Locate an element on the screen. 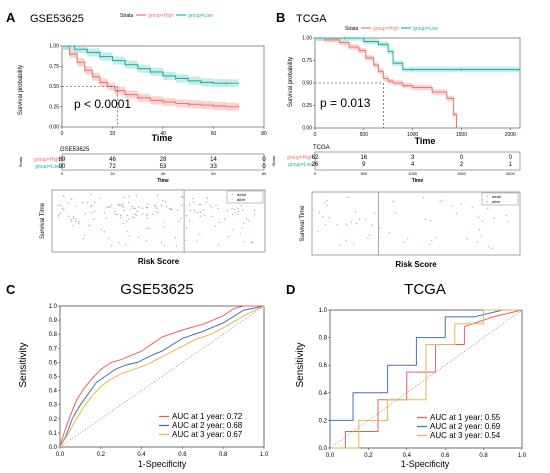 The width and height of the screenshot is (550, 473). panel-b-pvalue: p = 0.013 is located at coordinates (345, 103).